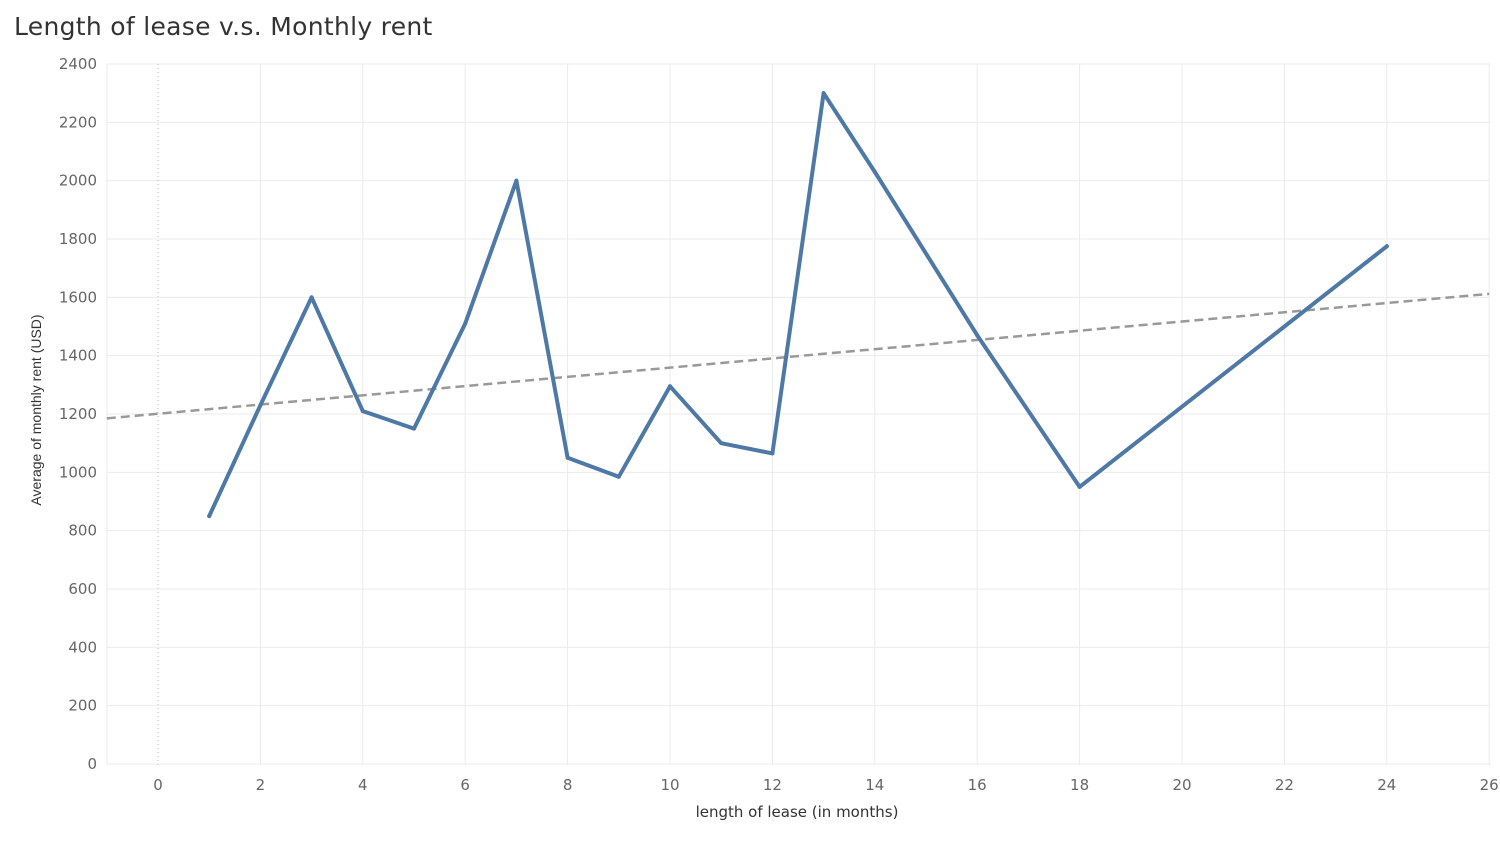 This screenshot has width=1500, height=844. I want to click on x-axis-label: length of lease (in months), so click(797, 812).